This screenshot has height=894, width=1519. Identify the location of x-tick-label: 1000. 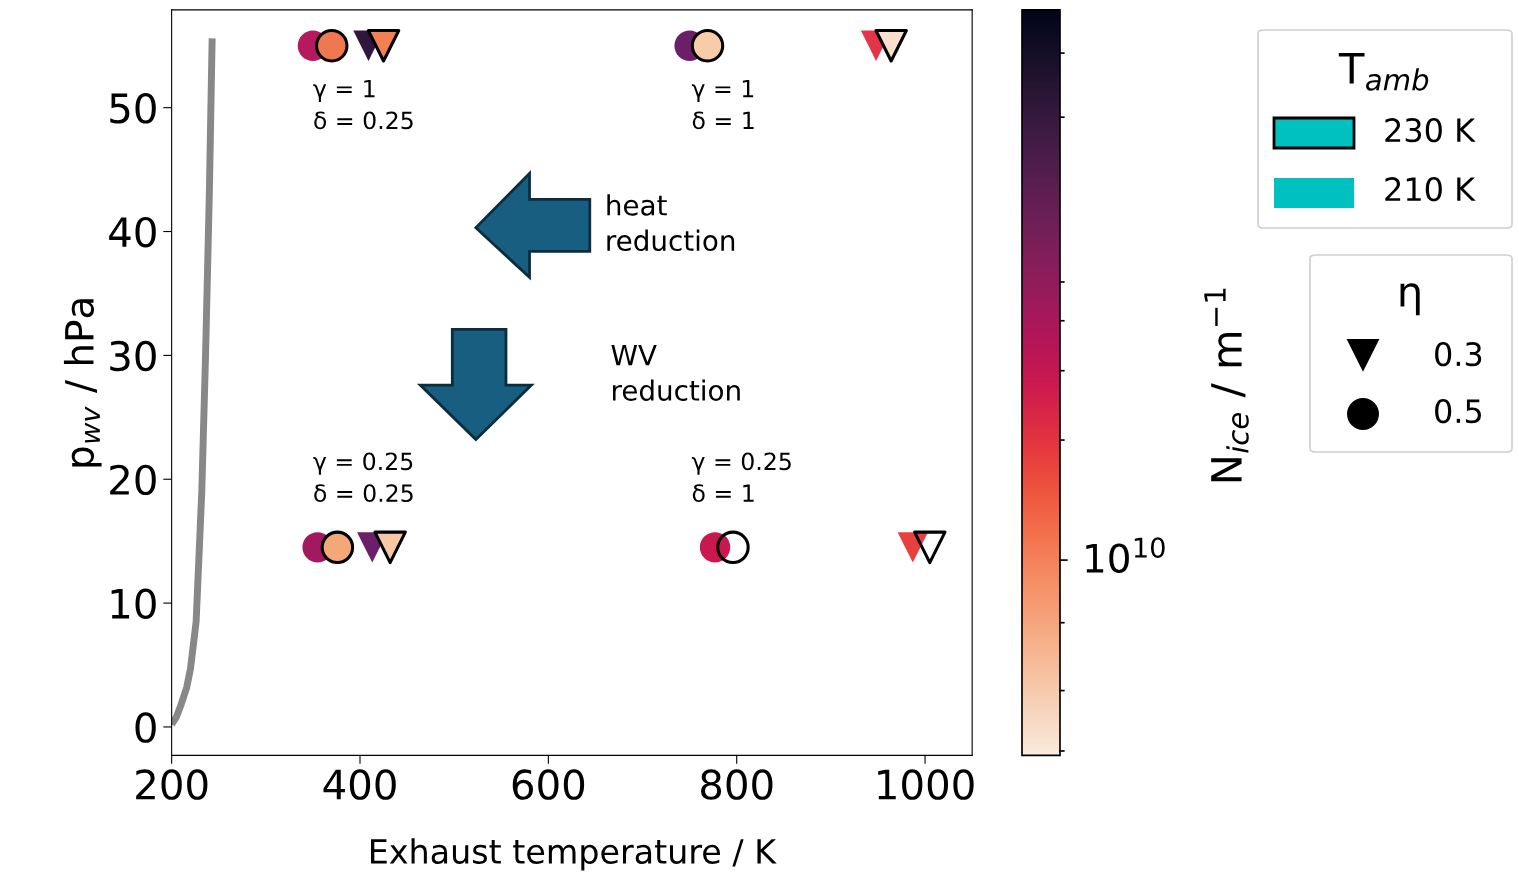
(926, 784).